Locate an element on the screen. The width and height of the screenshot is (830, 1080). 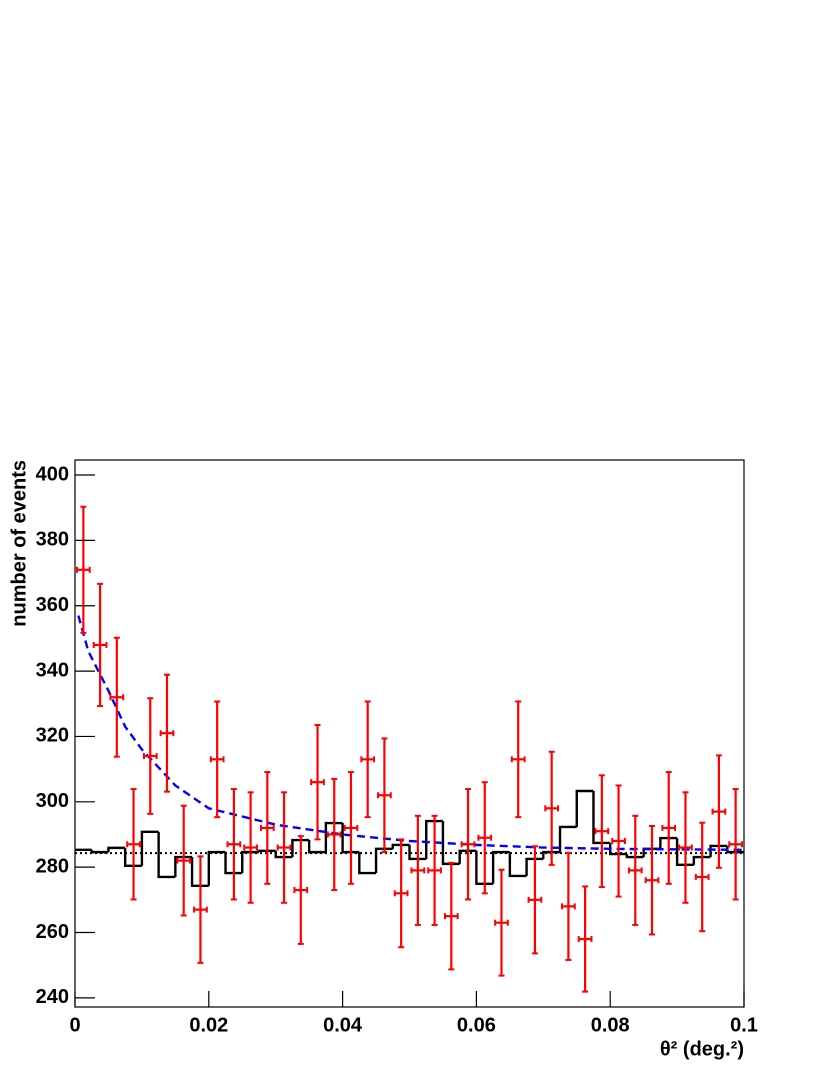
y-tick-label: 360 is located at coordinates (52, 605).